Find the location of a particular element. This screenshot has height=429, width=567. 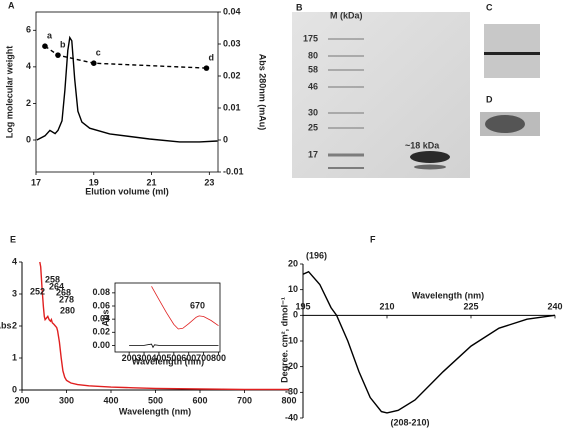

peak-label: 252 is located at coordinates (37, 291).